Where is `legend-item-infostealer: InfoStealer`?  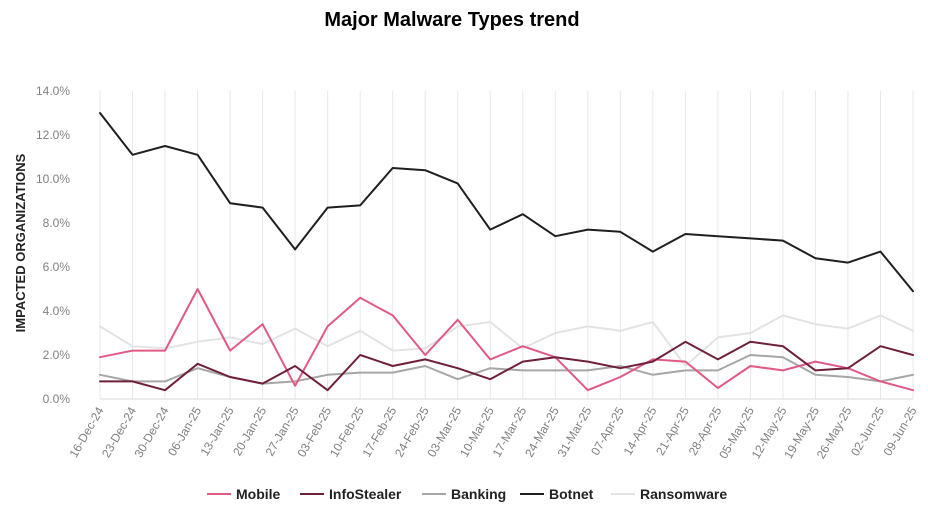 legend-item-infostealer: InfoStealer is located at coordinates (351, 494).